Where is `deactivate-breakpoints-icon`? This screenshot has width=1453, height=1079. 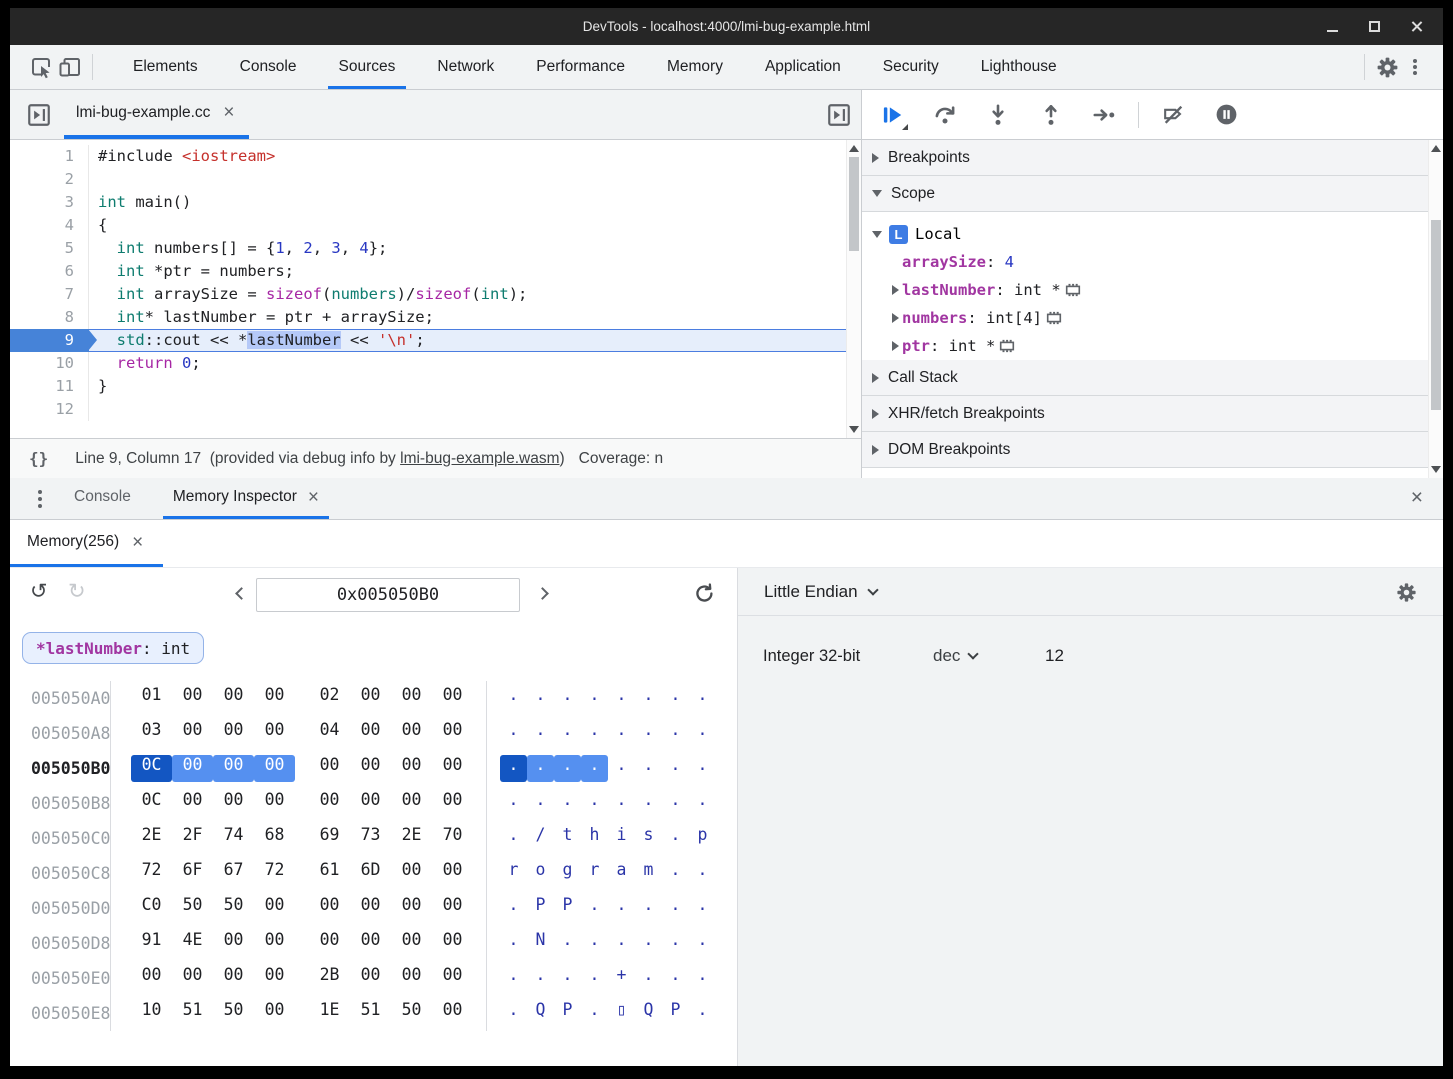 deactivate-breakpoints-icon is located at coordinates (1173, 115).